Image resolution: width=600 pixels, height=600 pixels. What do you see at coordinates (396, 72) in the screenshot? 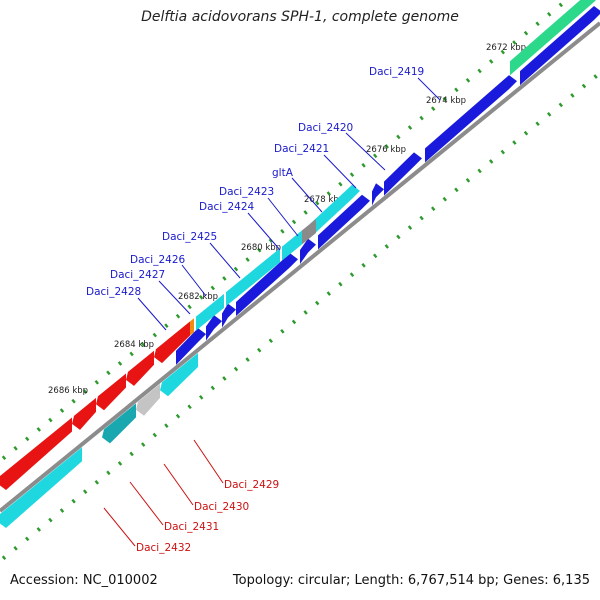
I see `gene-label-daci-2419: Daci_2419` at bounding box center [396, 72].